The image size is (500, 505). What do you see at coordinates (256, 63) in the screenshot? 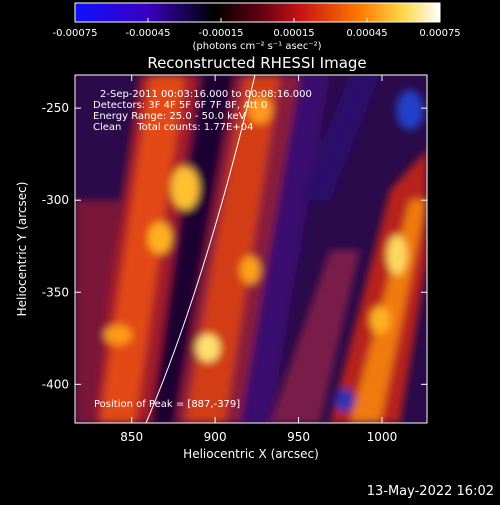
I see `plot-title: Reconstructed RHESSI Image` at bounding box center [256, 63].